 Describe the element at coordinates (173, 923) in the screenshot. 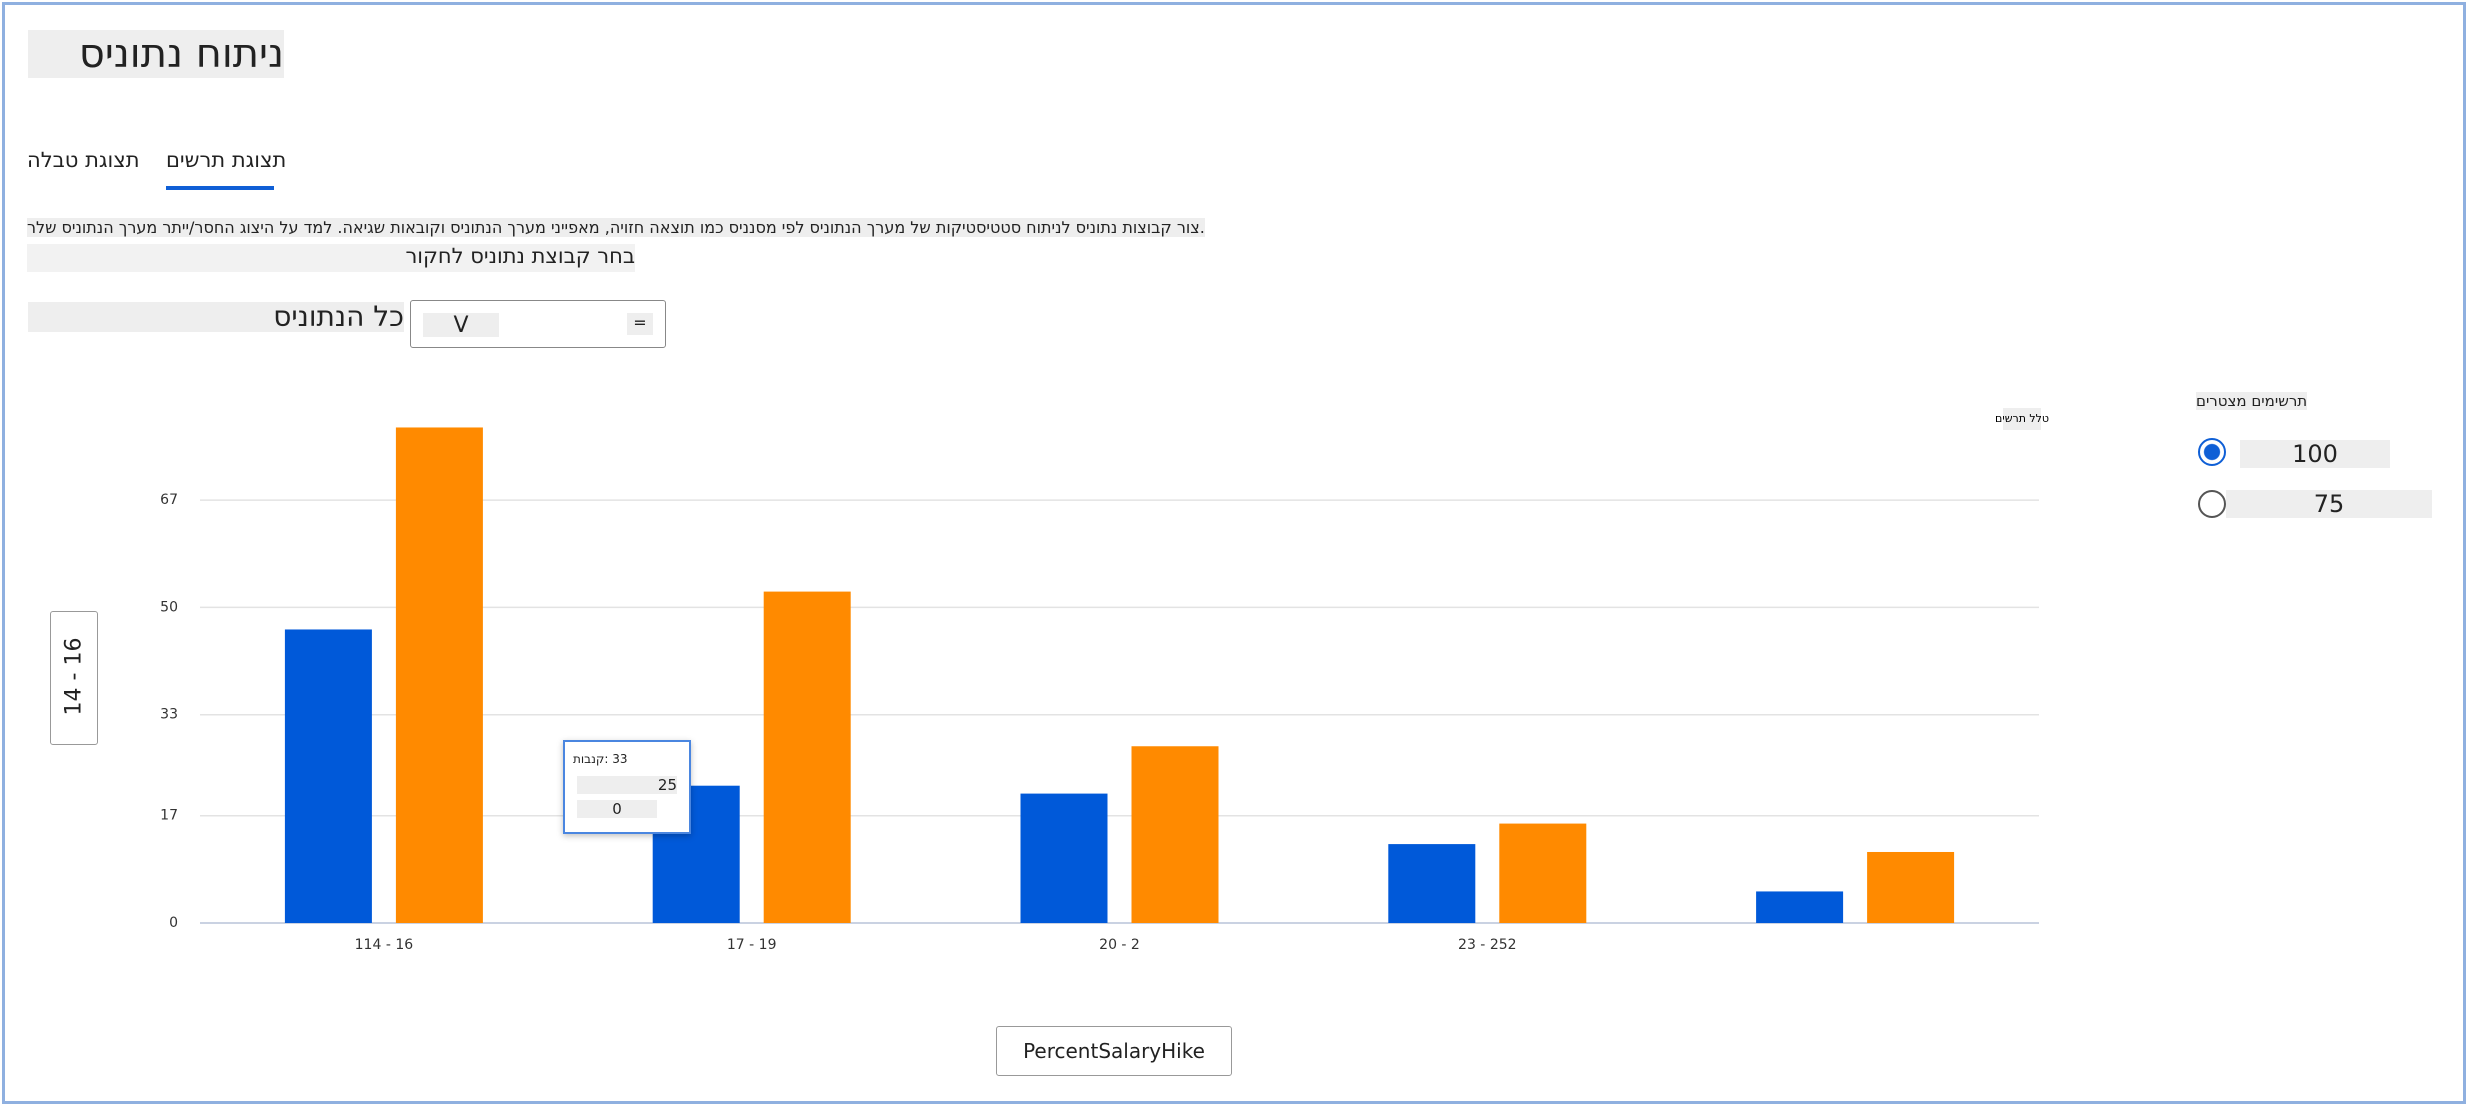

I see `y-tick-label: 0` at that location.